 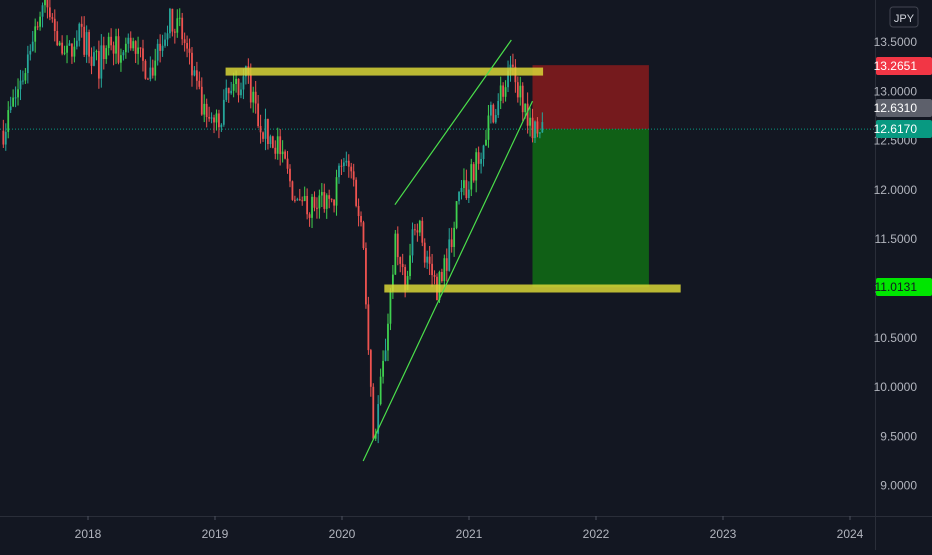 I want to click on y-tick-label: 10.0000, so click(x=896, y=387).